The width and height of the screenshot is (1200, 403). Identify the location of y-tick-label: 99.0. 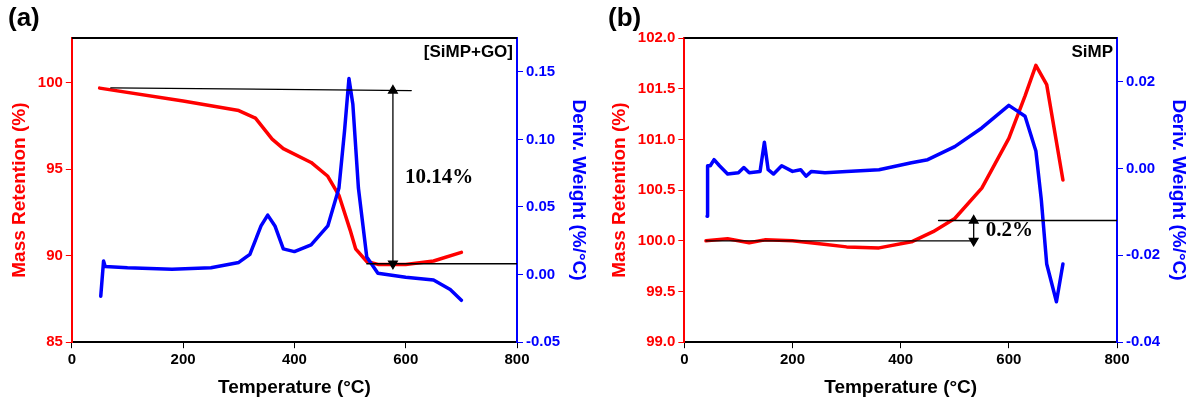
(661, 341).